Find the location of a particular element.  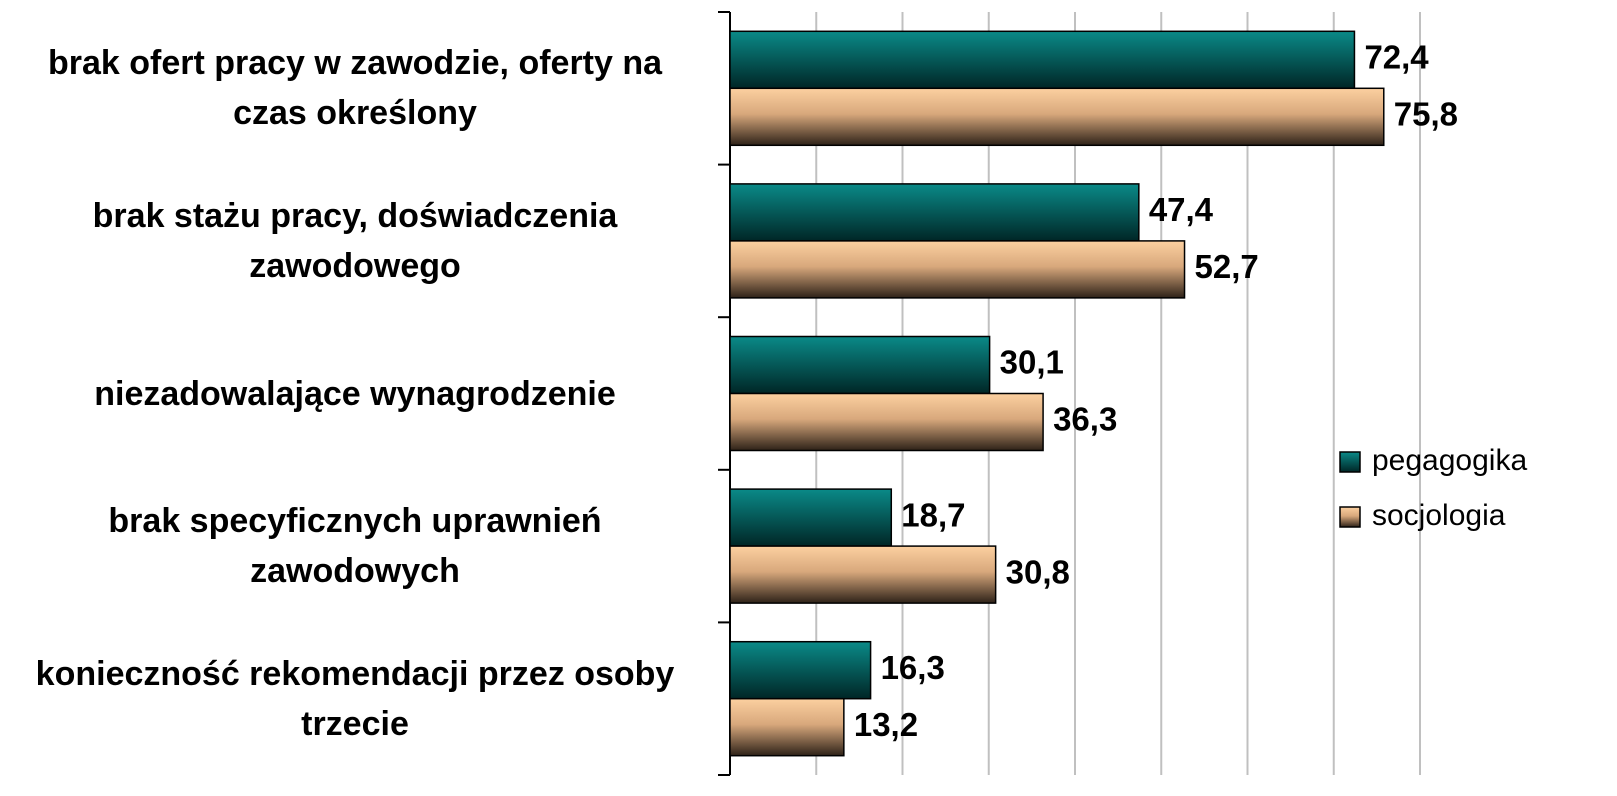

y-tick-label: brak specyficznych uprawnień zawodowych is located at coordinates (355, 546).